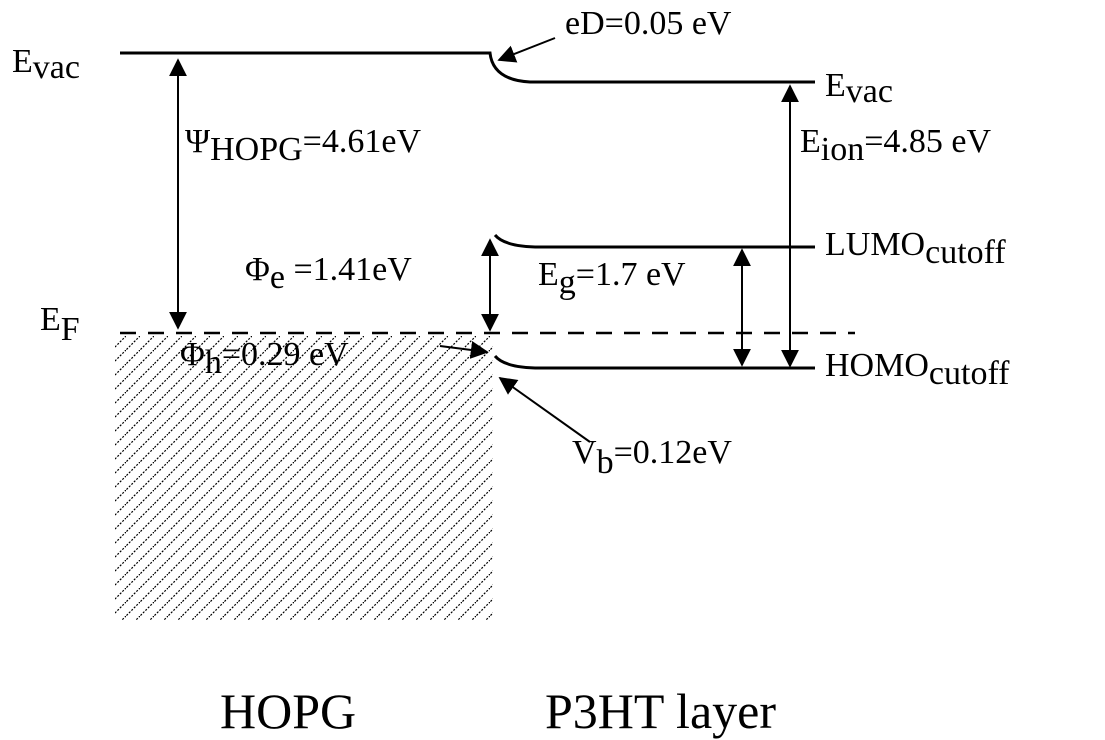  Describe the element at coordinates (660, 711) in the screenshot. I see `material-label: P3HT layer` at that location.